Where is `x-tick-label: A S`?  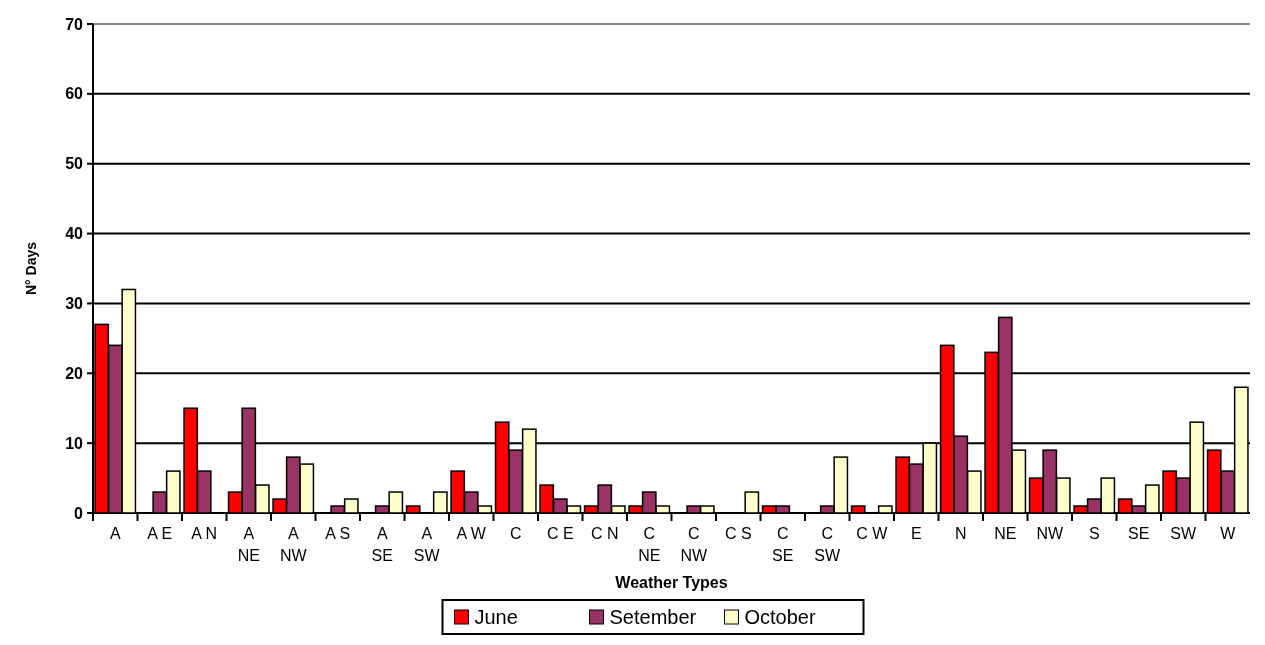 x-tick-label: A S is located at coordinates (338, 533).